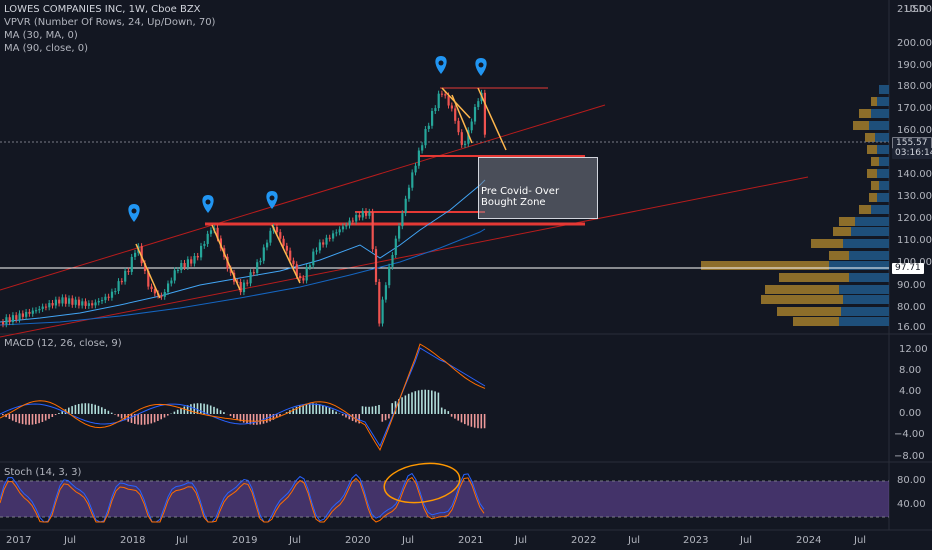 This screenshot has height=550, width=932. What do you see at coordinates (243, 397) in the screenshot?
I see `macd-signal-line` at bounding box center [243, 397].